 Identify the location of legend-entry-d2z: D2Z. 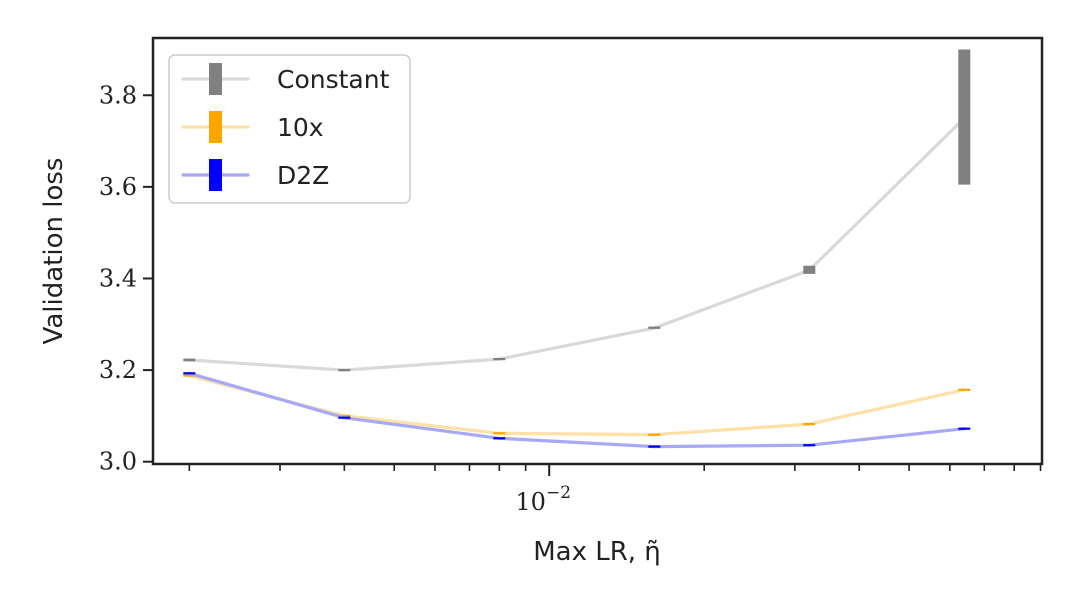
(255, 175).